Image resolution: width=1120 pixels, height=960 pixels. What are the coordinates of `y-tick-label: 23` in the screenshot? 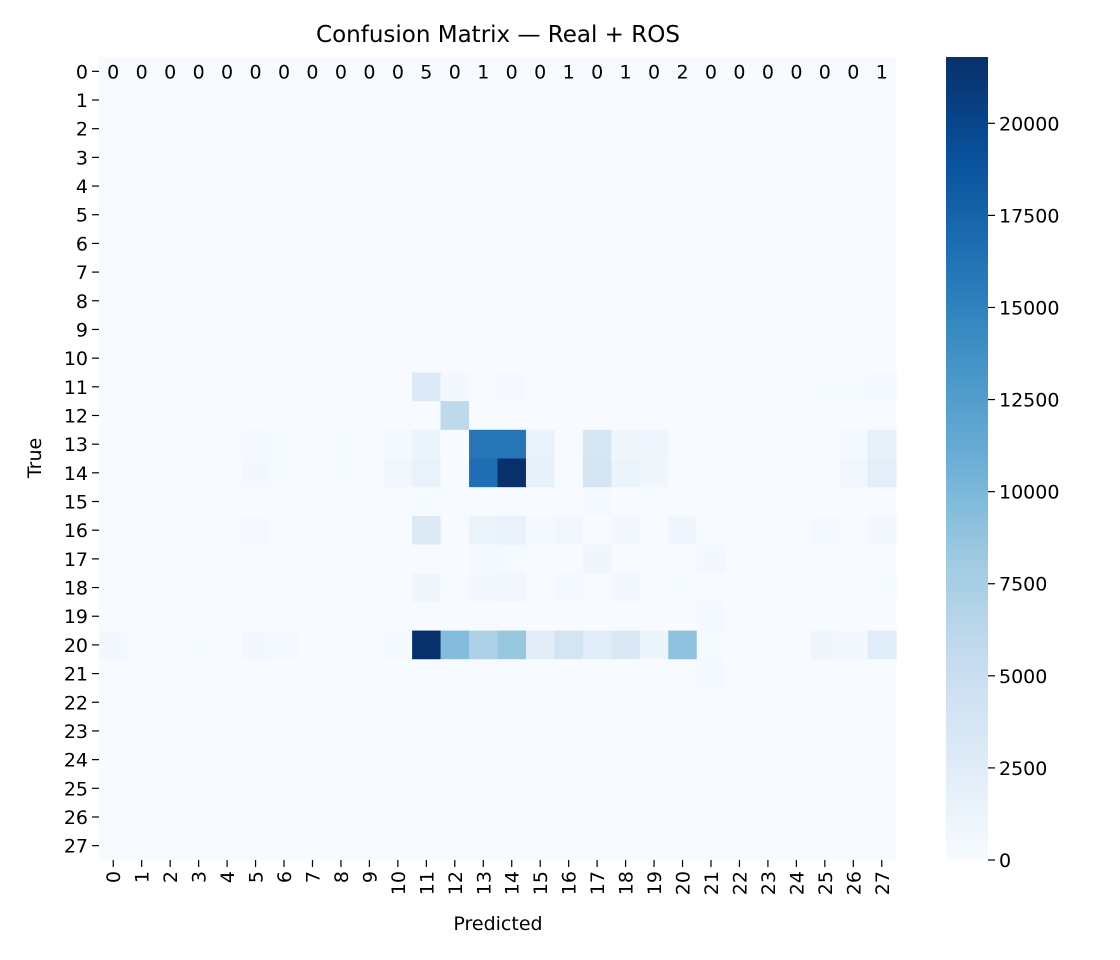 It's located at (76, 732).